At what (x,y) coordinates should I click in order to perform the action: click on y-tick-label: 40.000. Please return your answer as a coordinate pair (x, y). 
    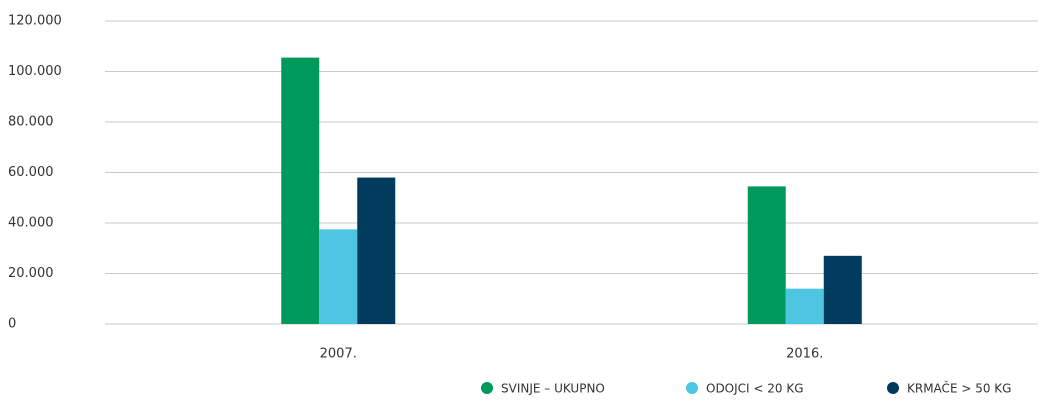
    Looking at the image, I should click on (31, 223).